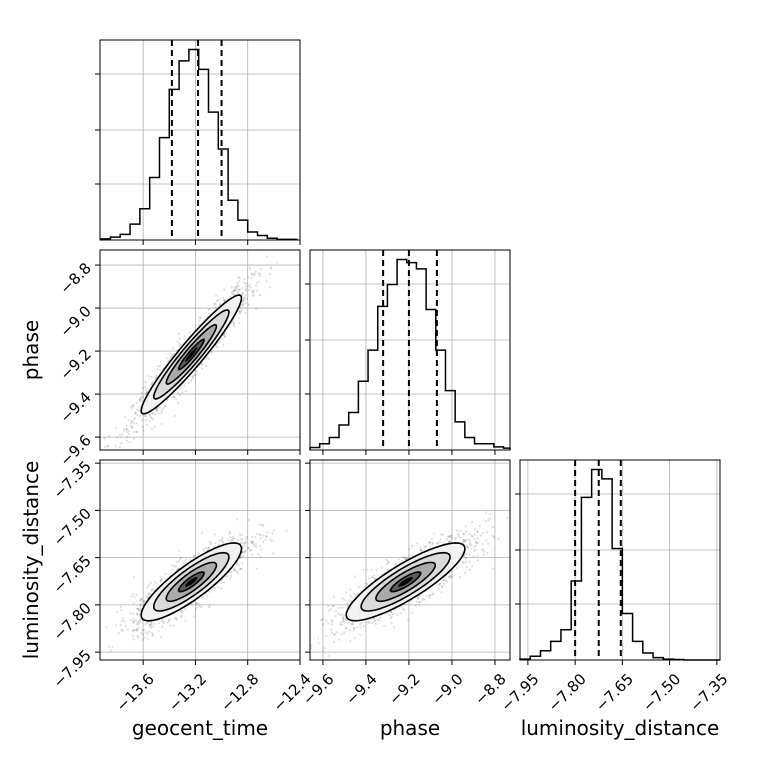  Describe the element at coordinates (187, 692) in the screenshot. I see `x-tick-label: −13.2` at that location.